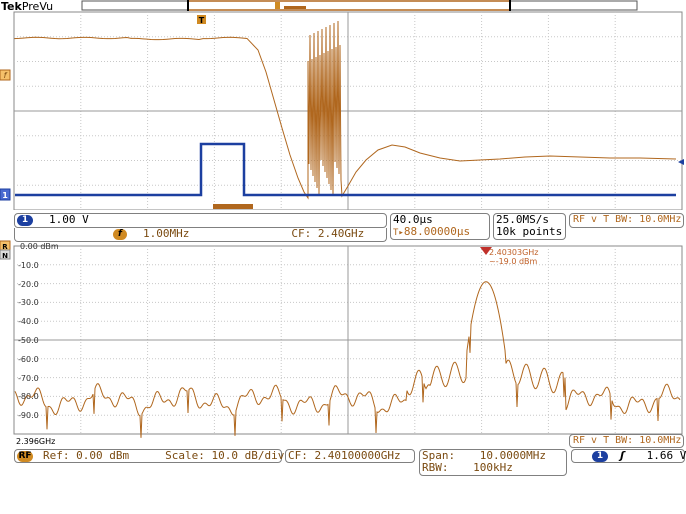 This screenshot has width=686, height=514. Describe the element at coordinates (522, 219) in the screenshot. I see `sample-rate: 25.0MS/s` at that location.